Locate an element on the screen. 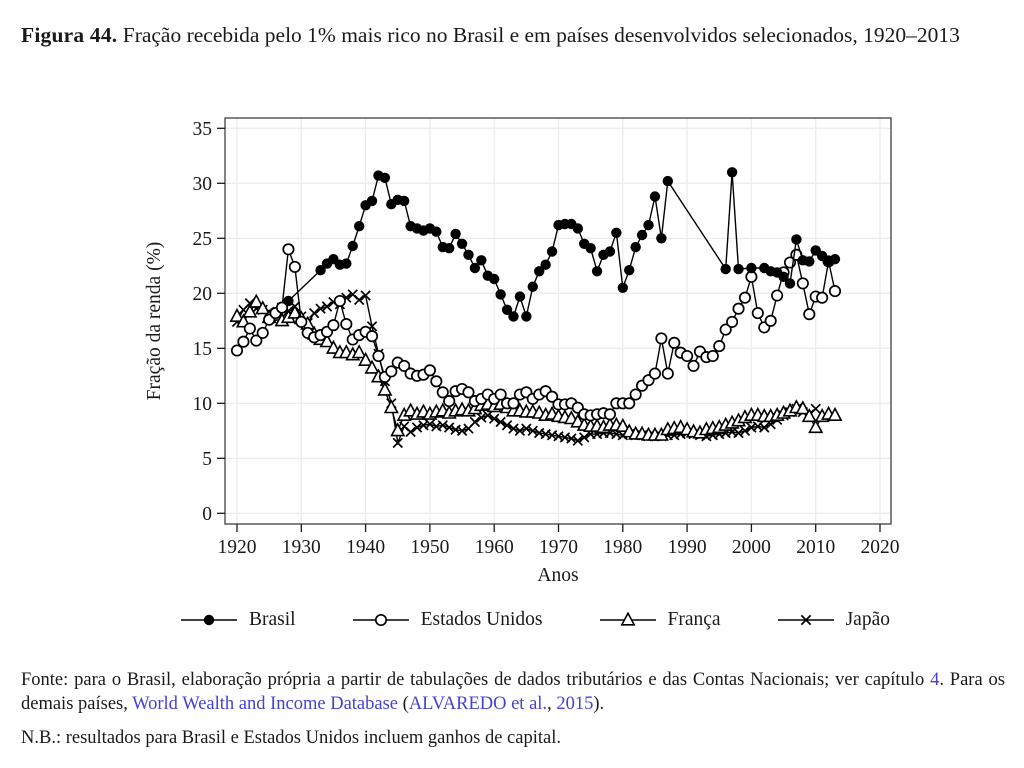 The width and height of the screenshot is (1024, 768). series-frança is located at coordinates (536, 367).